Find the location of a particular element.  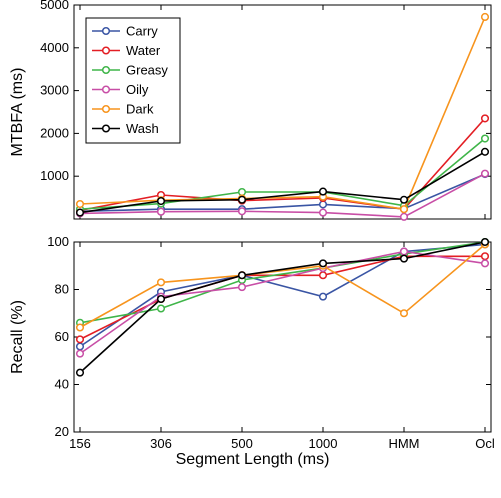

x-tick-label: 306 is located at coordinates (161, 443).